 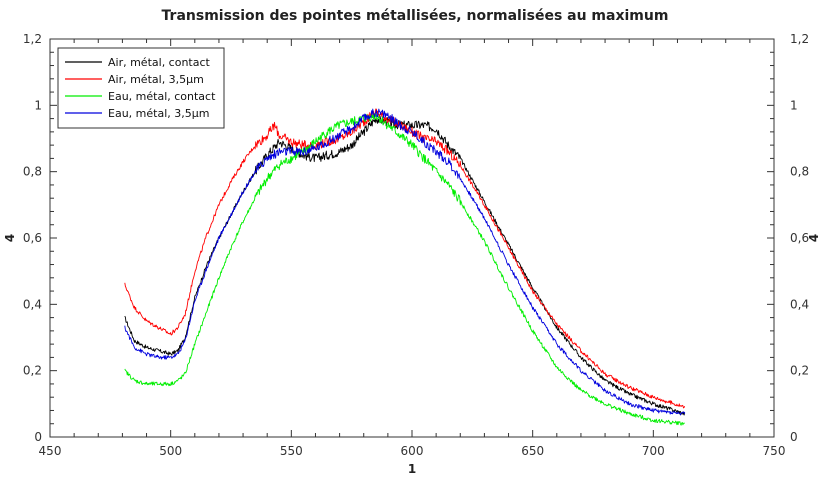 What do you see at coordinates (38, 437) in the screenshot?
I see `y-tick-label-left: 0` at bounding box center [38, 437].